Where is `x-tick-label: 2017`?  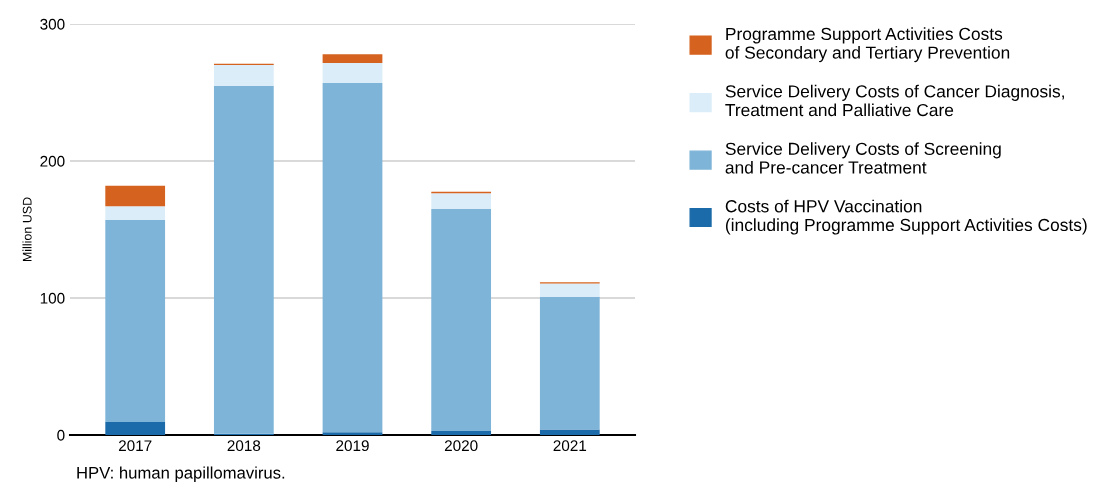
x-tick-label: 2017 is located at coordinates (135, 446).